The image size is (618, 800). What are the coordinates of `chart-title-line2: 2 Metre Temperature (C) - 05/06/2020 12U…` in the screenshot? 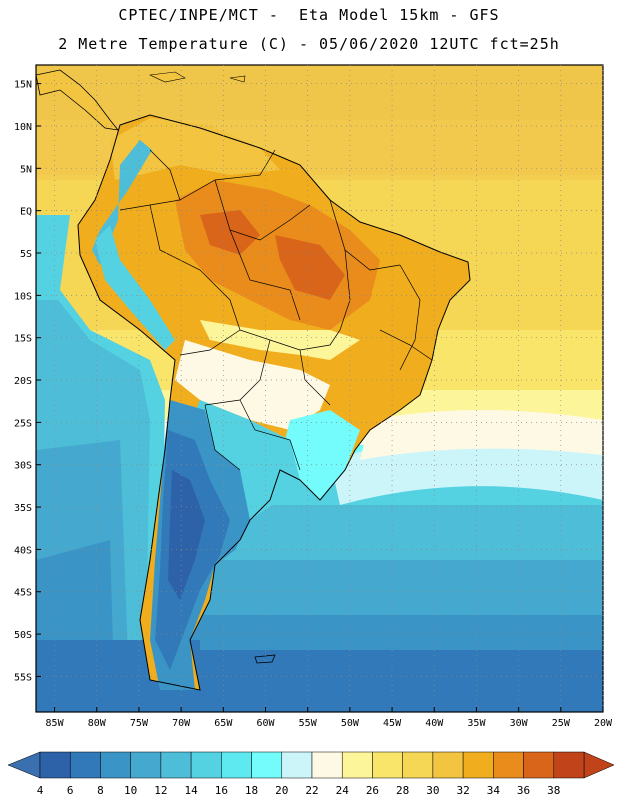 It's located at (309, 44).